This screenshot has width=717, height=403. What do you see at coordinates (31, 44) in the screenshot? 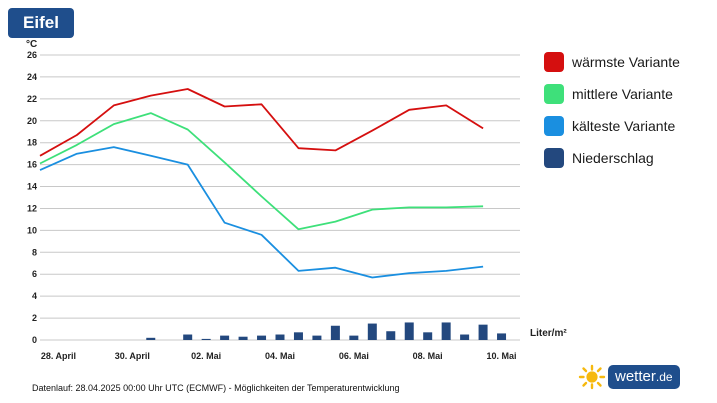
I see `y-axis-unit: °C` at bounding box center [31, 44].